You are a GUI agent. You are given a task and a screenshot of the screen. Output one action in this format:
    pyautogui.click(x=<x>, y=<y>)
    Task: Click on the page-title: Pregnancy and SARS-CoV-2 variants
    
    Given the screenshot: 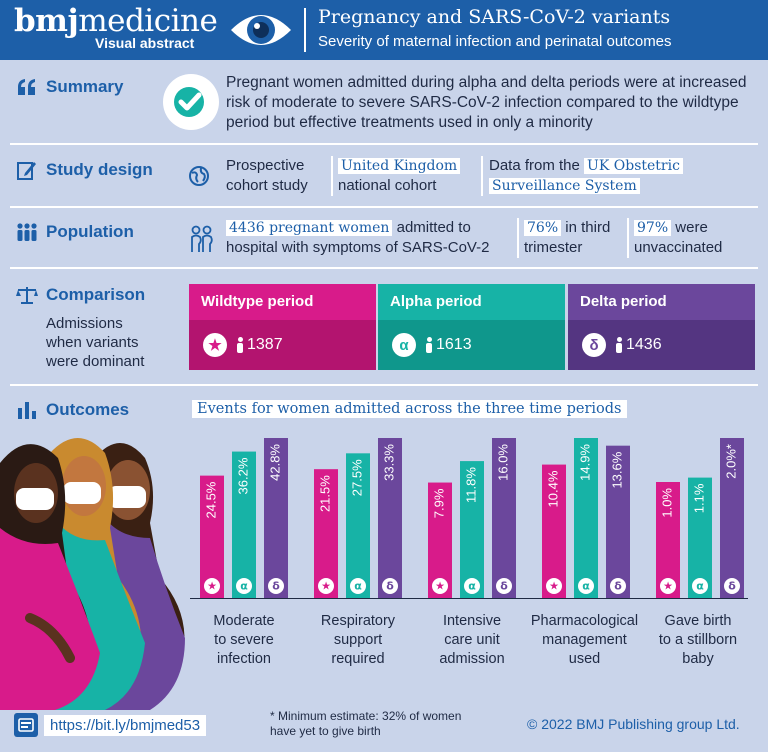 What is the action you would take?
    pyautogui.click(x=494, y=17)
    